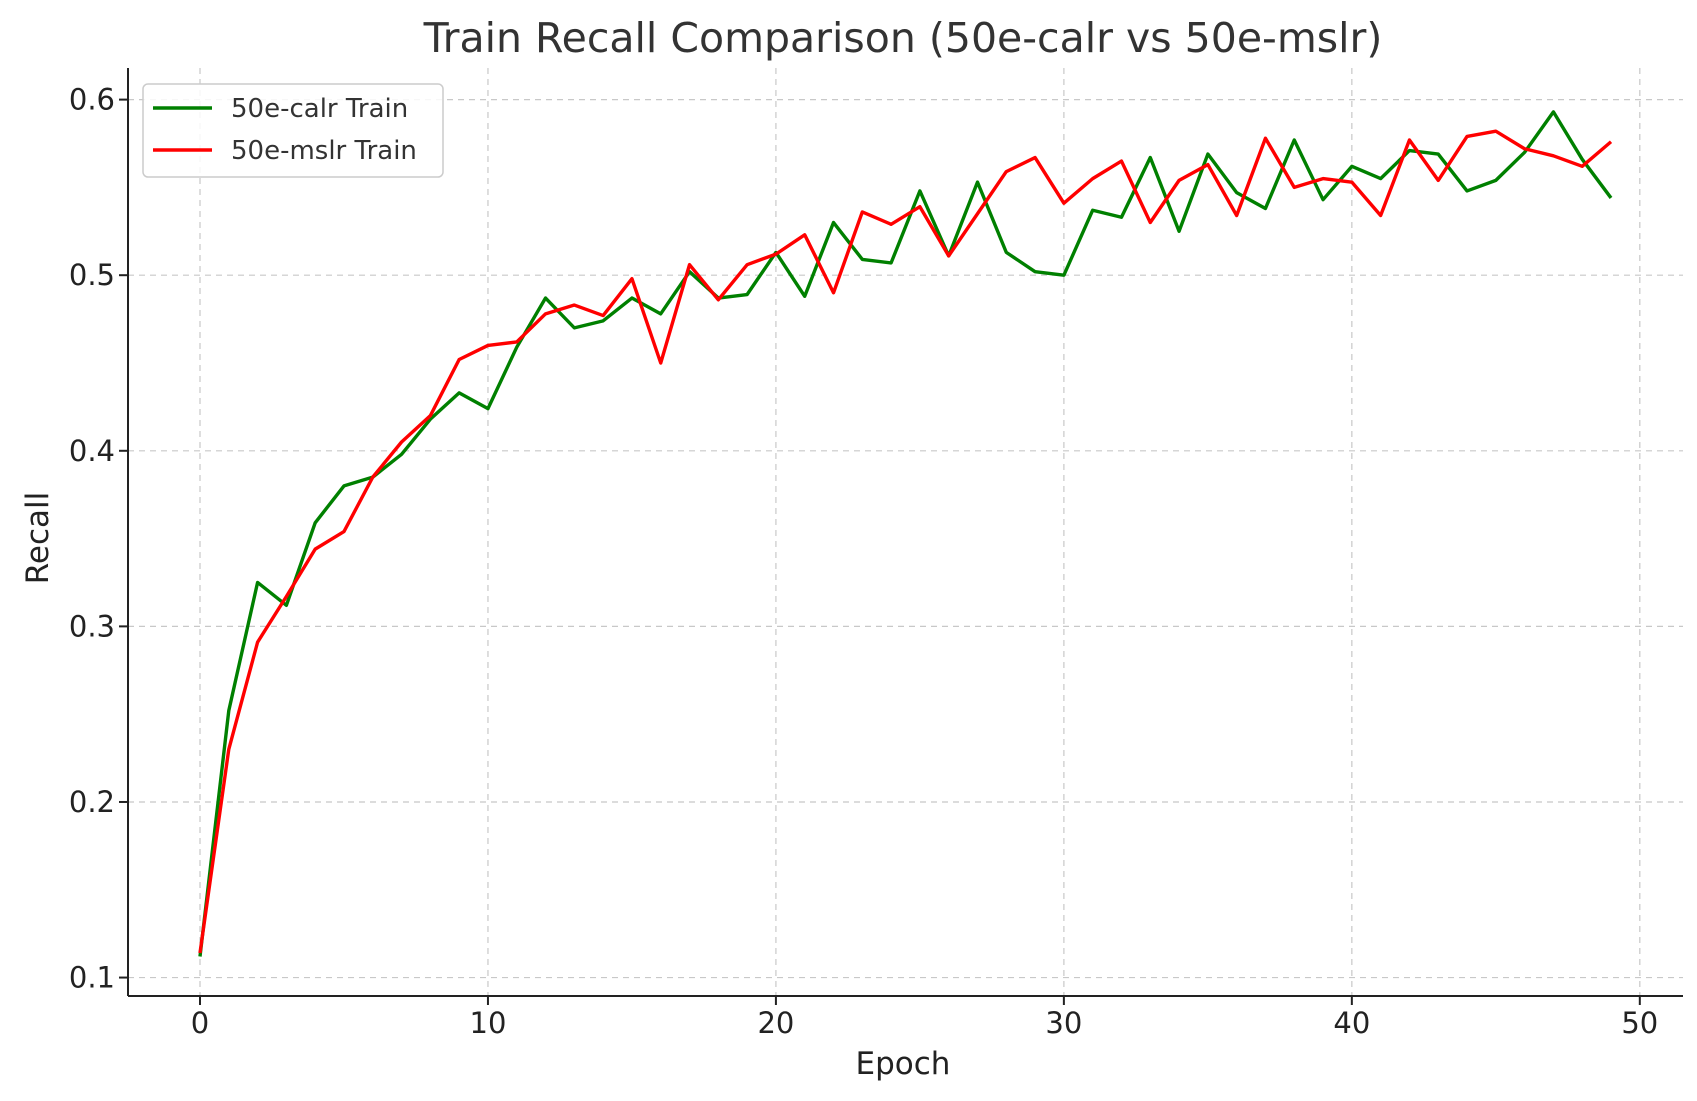  Describe the element at coordinates (1639, 1023) in the screenshot. I see `x-tick-label: 50` at that location.